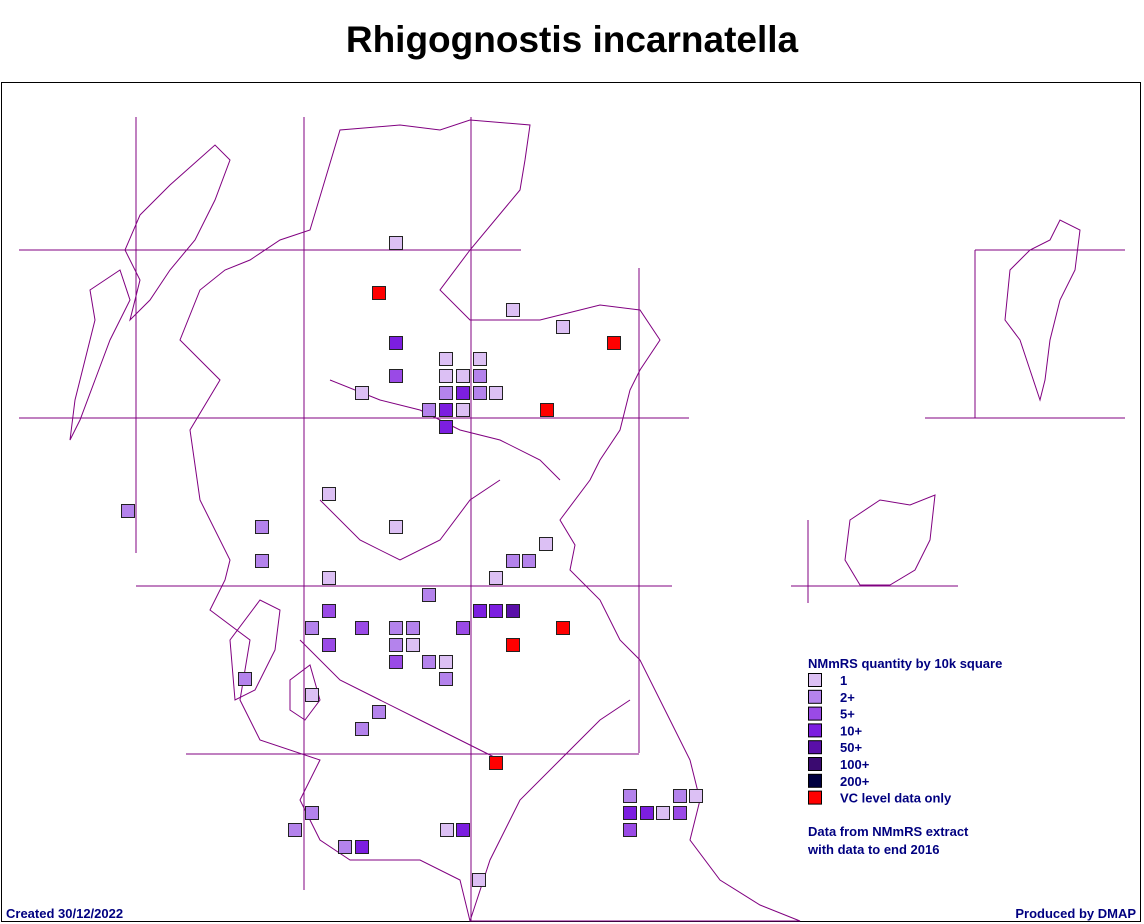  Describe the element at coordinates (843, 680) in the screenshot. I see `legend-label: 1` at that location.